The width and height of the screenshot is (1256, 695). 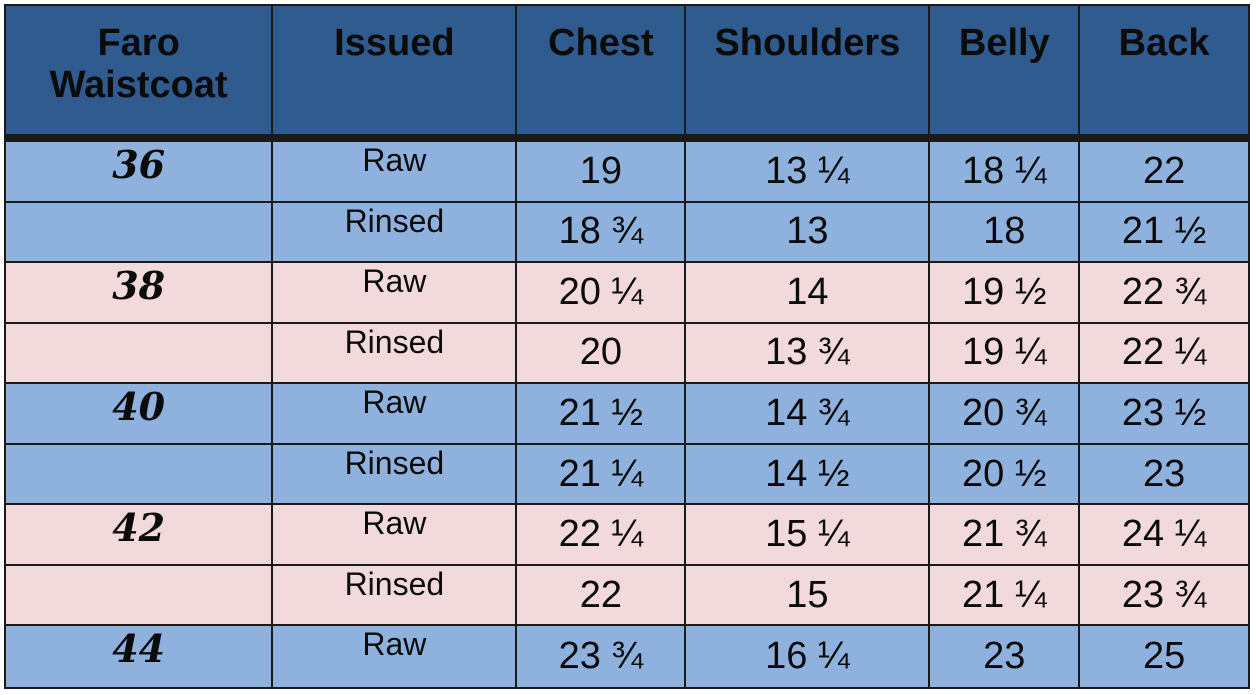 I want to click on shoulders-cell: 14 ¾, so click(x=808, y=414).